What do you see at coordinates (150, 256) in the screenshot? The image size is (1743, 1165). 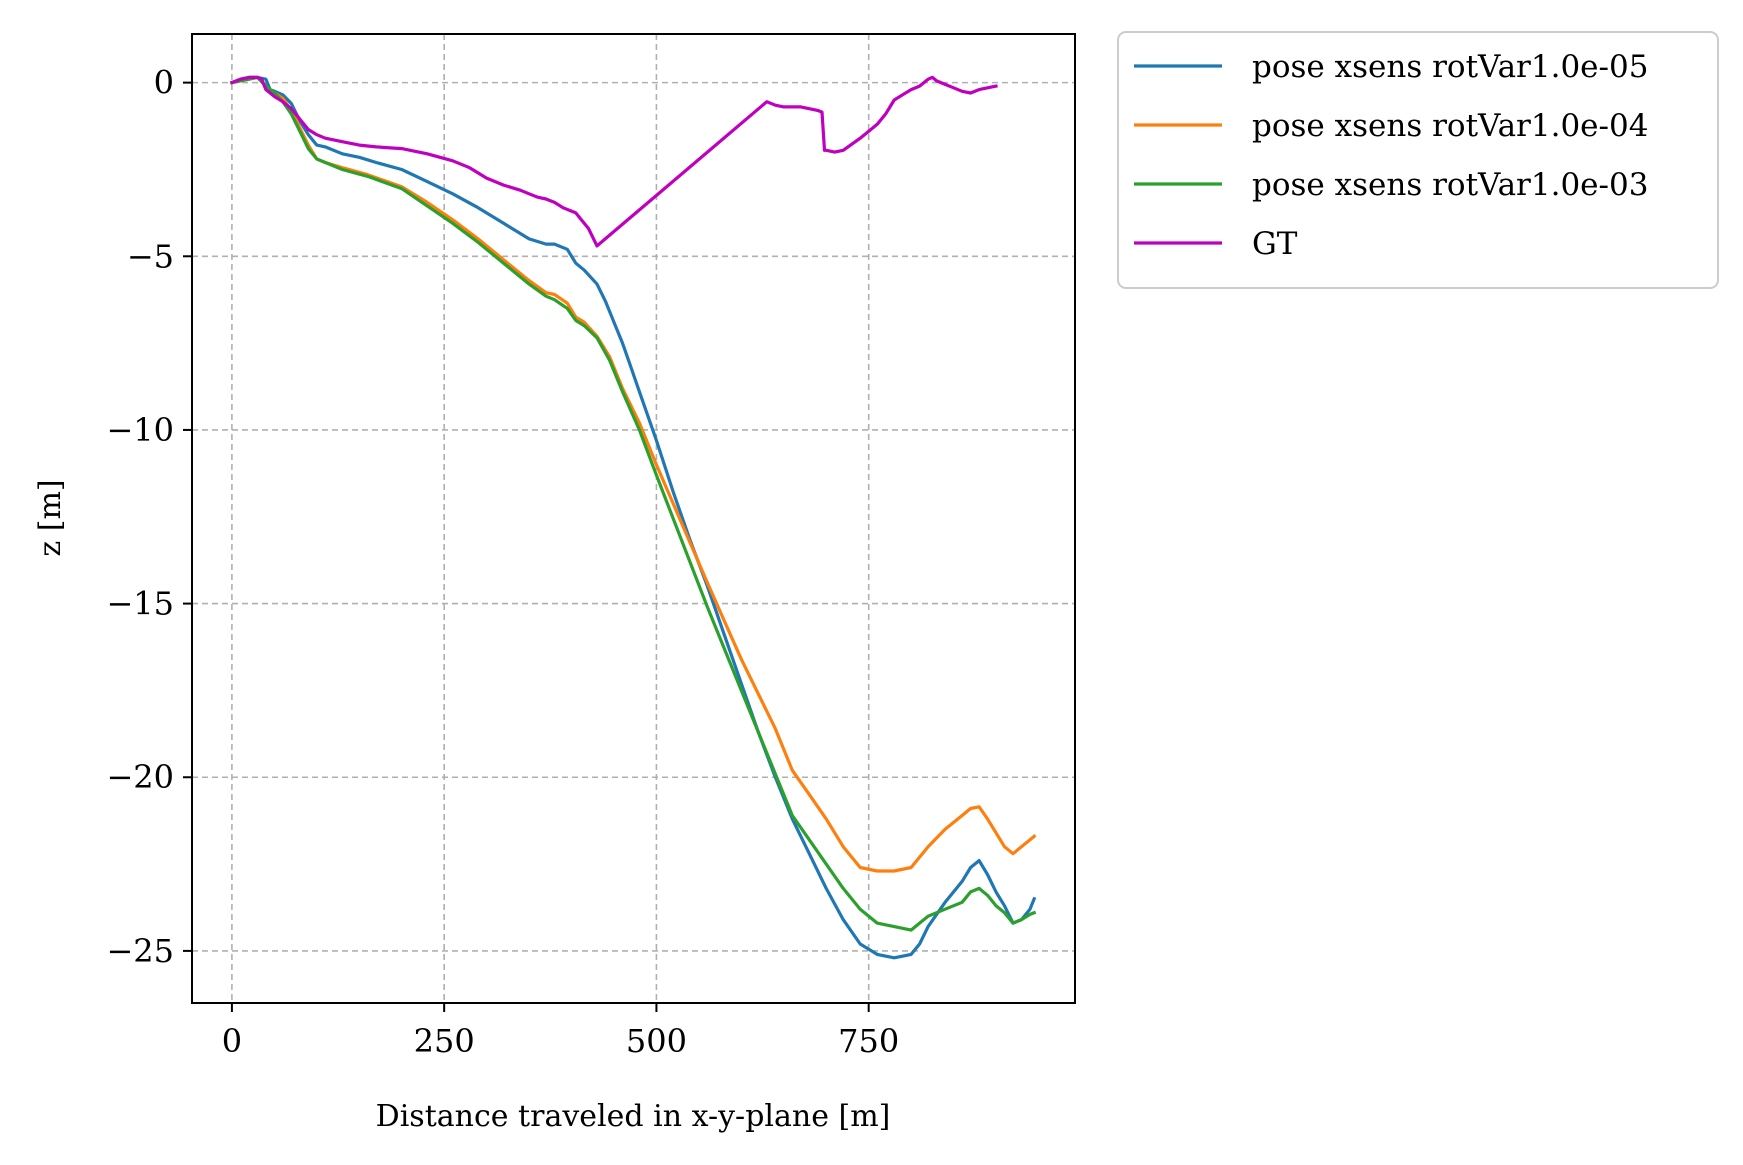 I see `y-tick-label: −5` at bounding box center [150, 256].